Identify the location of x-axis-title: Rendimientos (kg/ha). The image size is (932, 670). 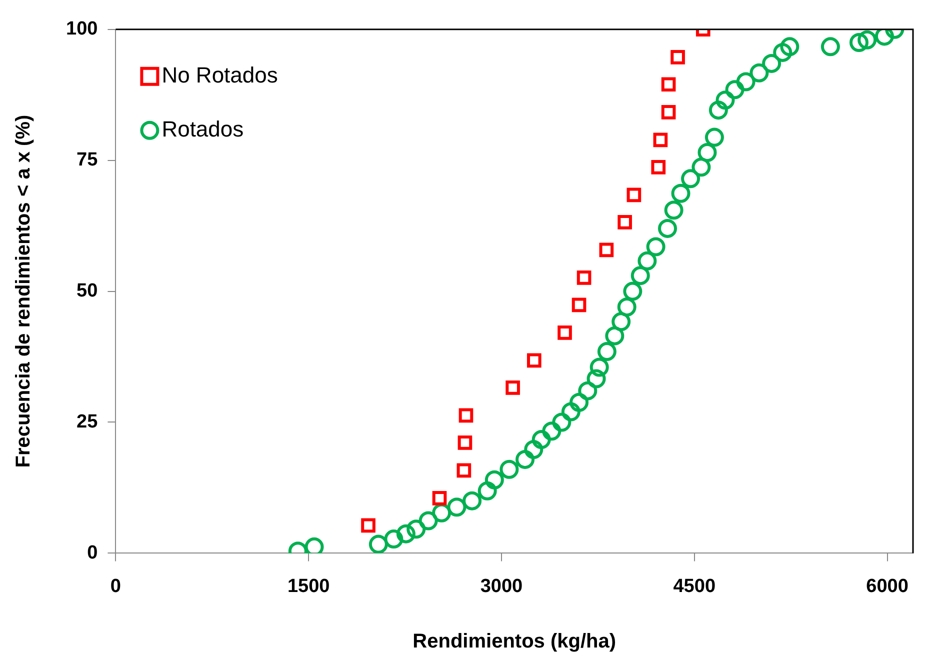
(514, 641).